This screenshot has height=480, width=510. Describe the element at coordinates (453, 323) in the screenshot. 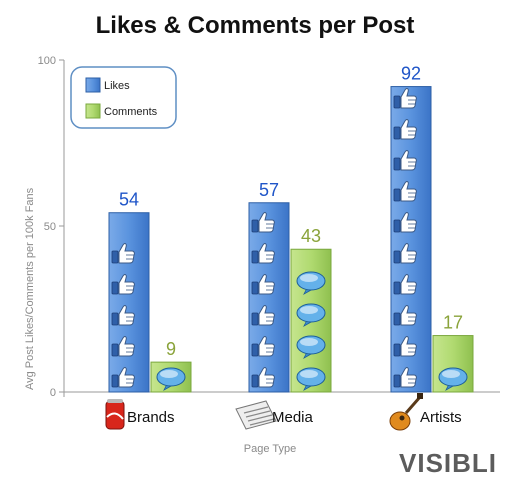

I see `value-label-comments-artists: 17` at that location.